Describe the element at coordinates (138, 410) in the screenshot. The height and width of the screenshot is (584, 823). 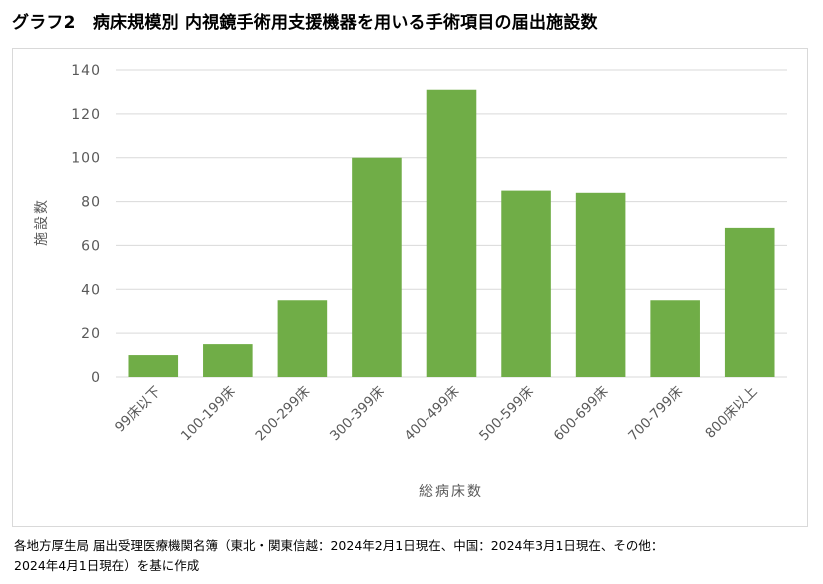
I see `x-tick-label: 99床以下` at that location.